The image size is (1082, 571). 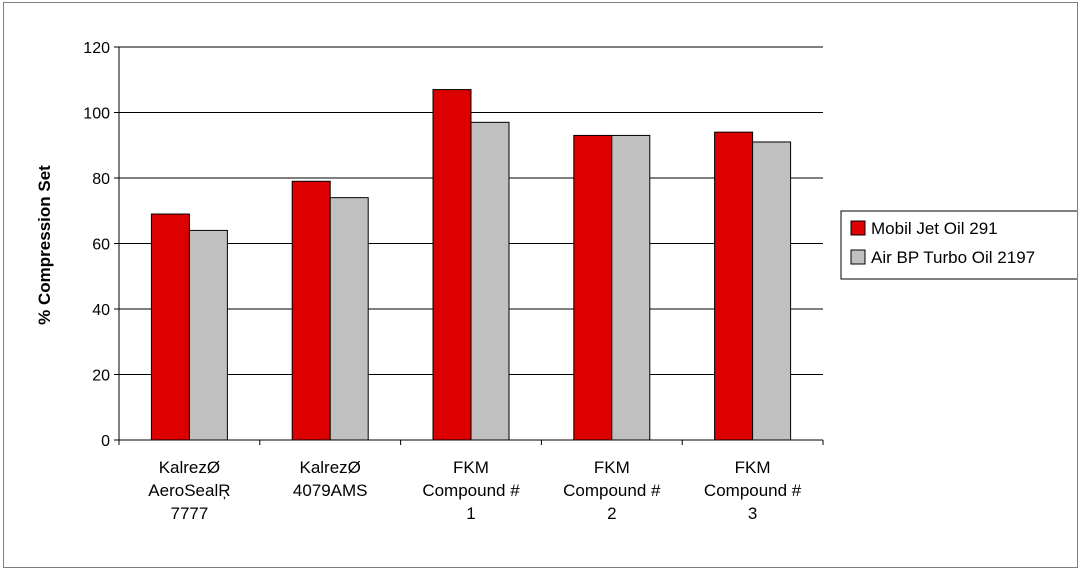 I want to click on y-tick-label: 20, so click(x=101, y=376).